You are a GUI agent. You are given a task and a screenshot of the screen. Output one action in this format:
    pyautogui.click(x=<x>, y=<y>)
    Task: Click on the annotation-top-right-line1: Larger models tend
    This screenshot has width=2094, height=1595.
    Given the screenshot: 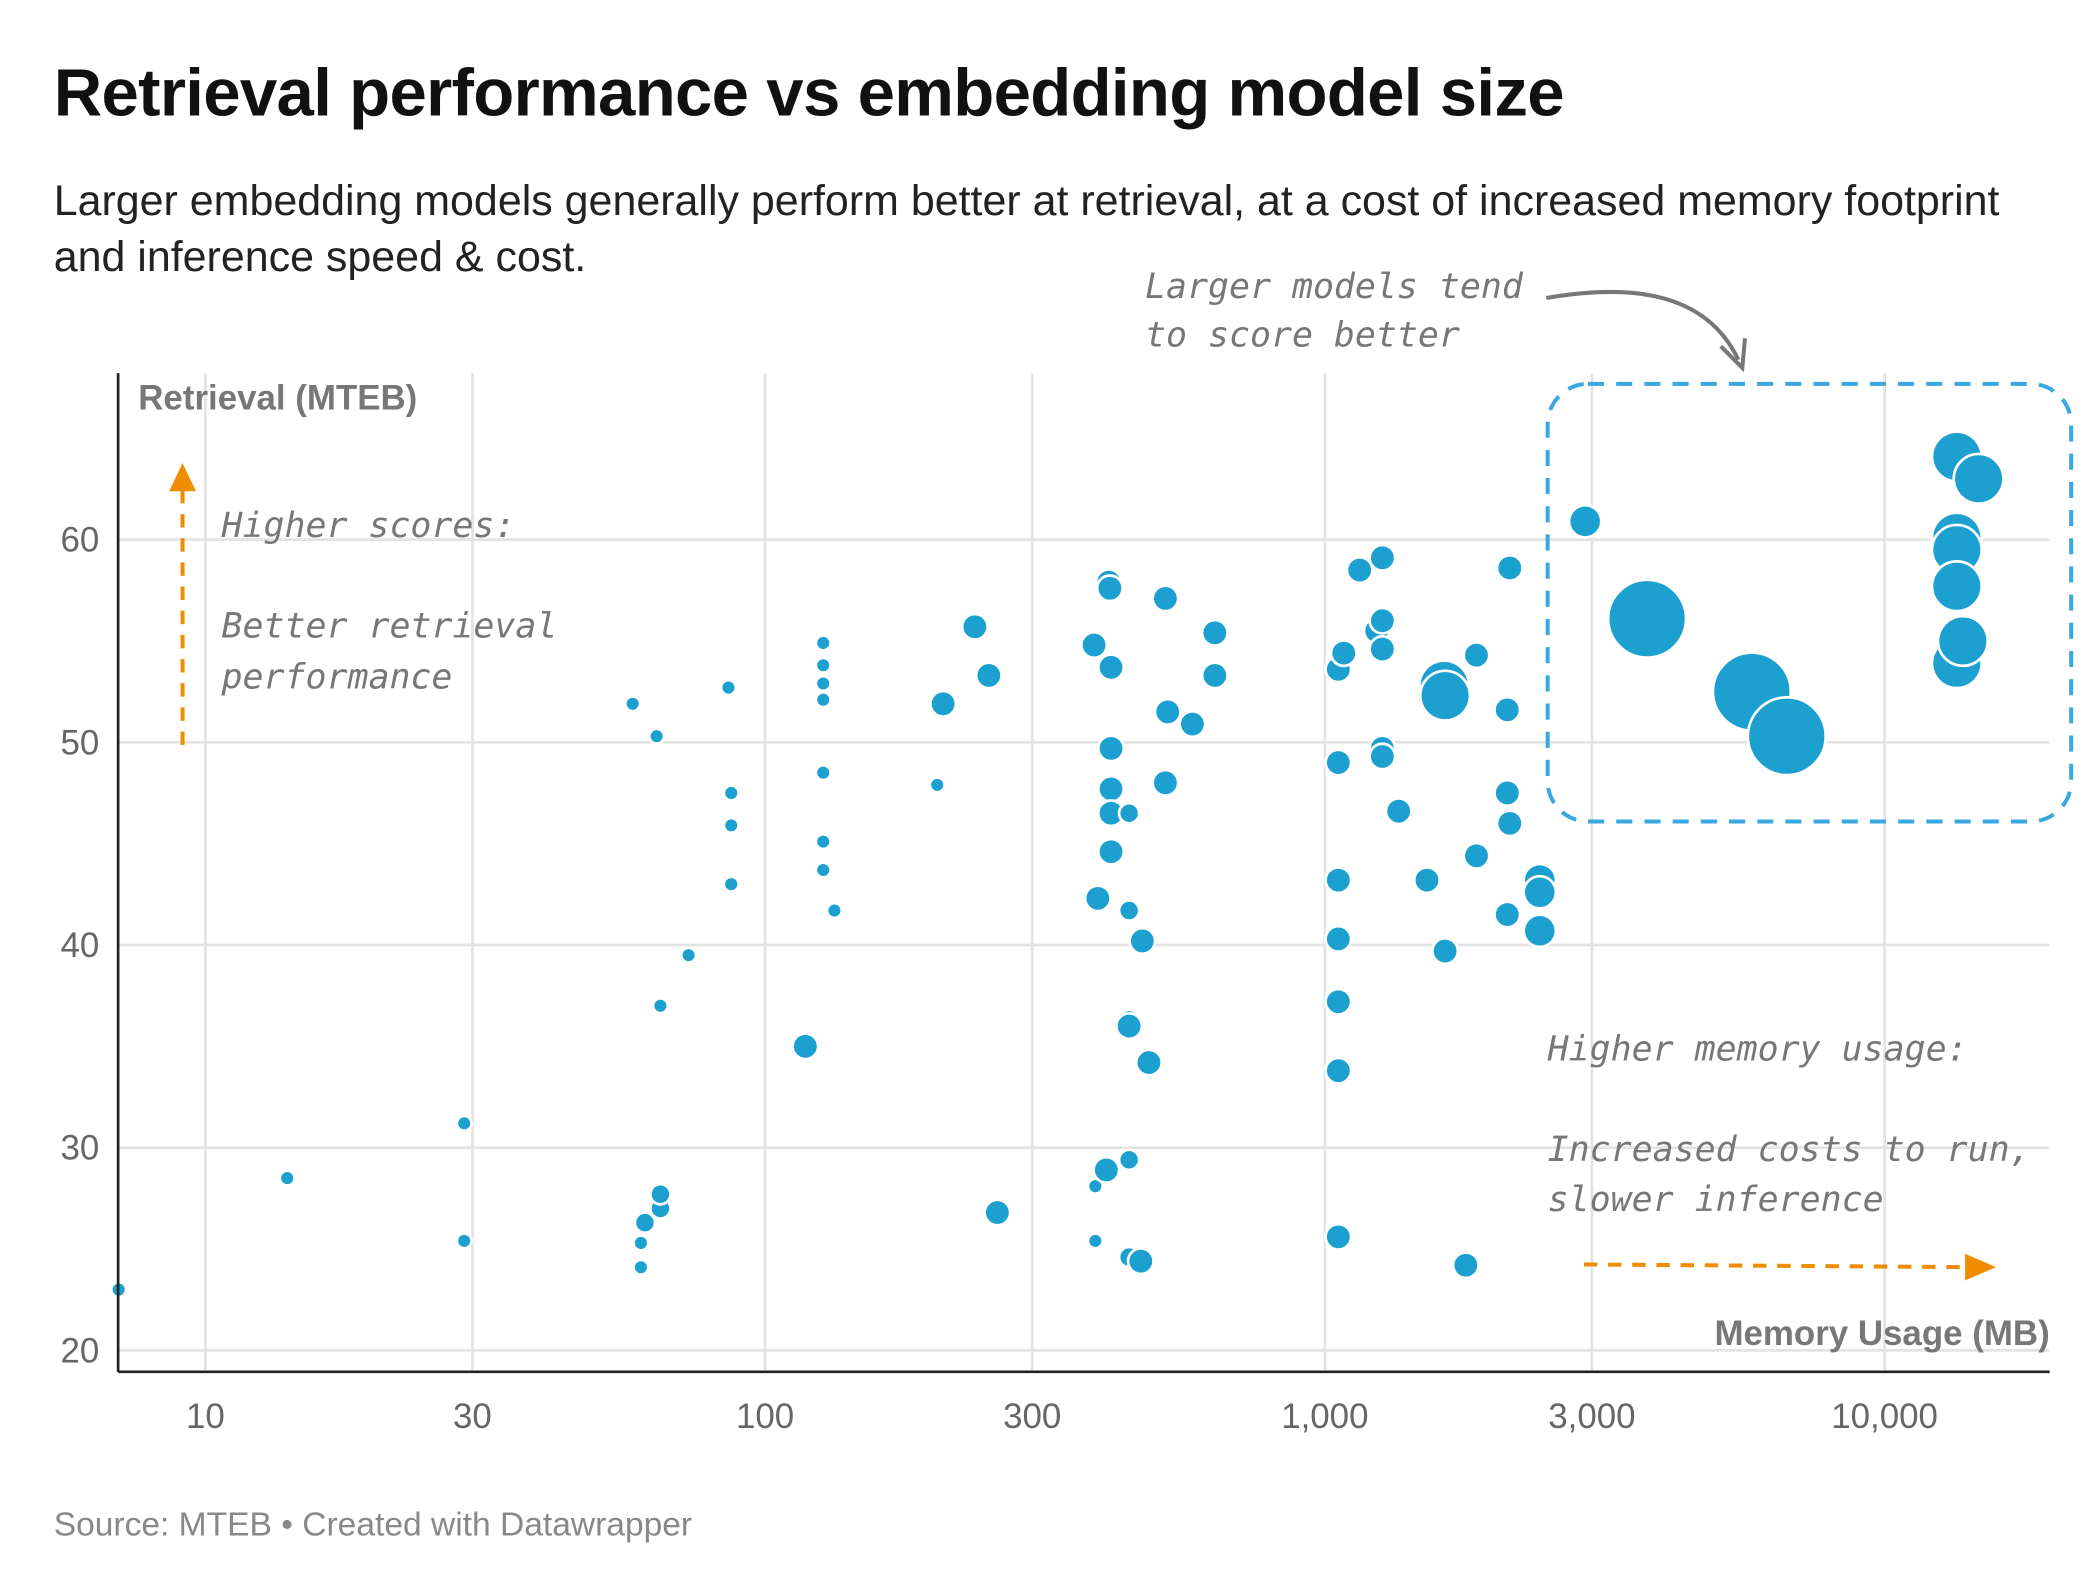 What is the action you would take?
    pyautogui.click(x=1334, y=287)
    